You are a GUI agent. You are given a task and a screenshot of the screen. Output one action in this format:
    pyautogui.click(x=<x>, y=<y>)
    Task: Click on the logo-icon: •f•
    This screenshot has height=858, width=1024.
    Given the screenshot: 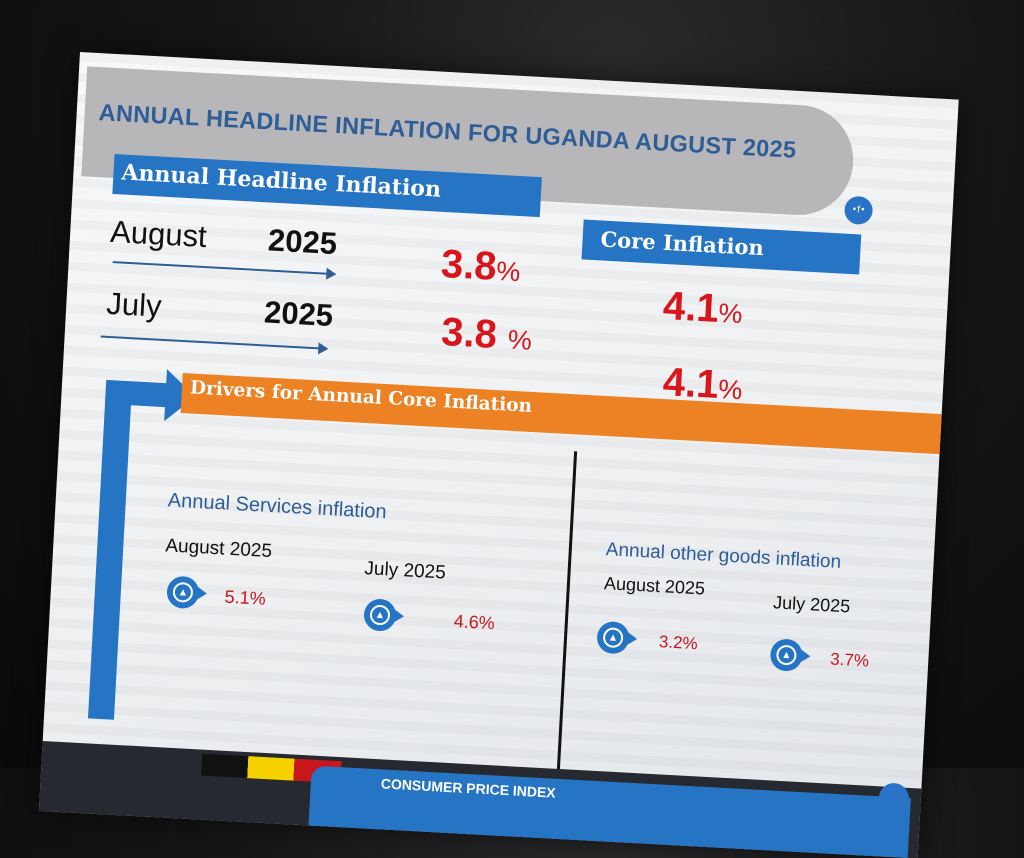 What is the action you would take?
    pyautogui.click(x=858, y=210)
    